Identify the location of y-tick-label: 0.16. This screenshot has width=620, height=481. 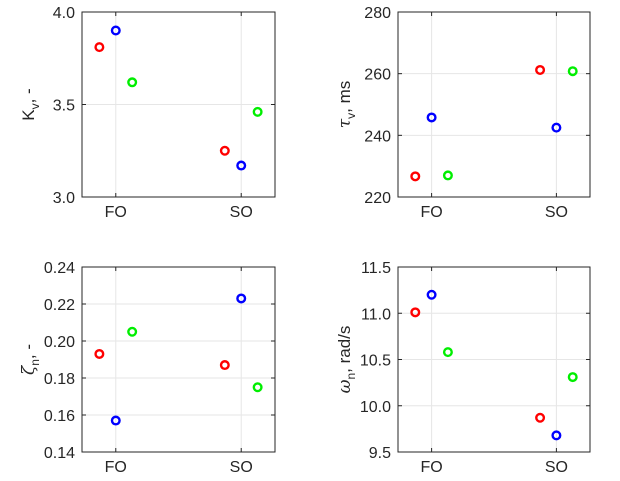
(59, 416).